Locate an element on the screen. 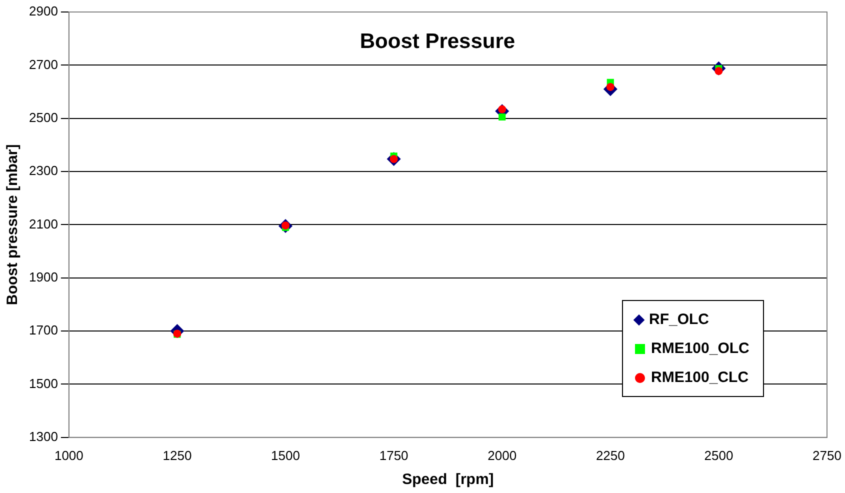 The width and height of the screenshot is (845, 493). y-tick-label: 2500 is located at coordinates (43, 117).